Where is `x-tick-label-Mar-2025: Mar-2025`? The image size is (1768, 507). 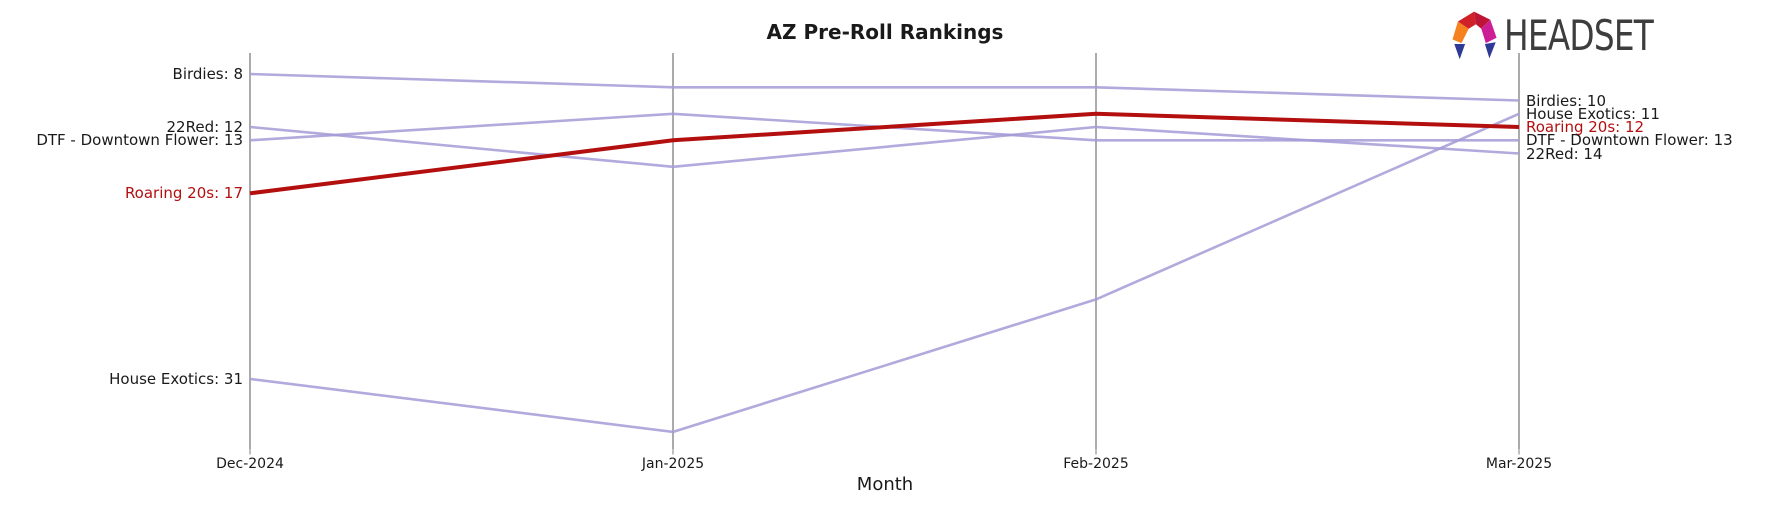 x-tick-label-Mar-2025: Mar-2025 is located at coordinates (1519, 464).